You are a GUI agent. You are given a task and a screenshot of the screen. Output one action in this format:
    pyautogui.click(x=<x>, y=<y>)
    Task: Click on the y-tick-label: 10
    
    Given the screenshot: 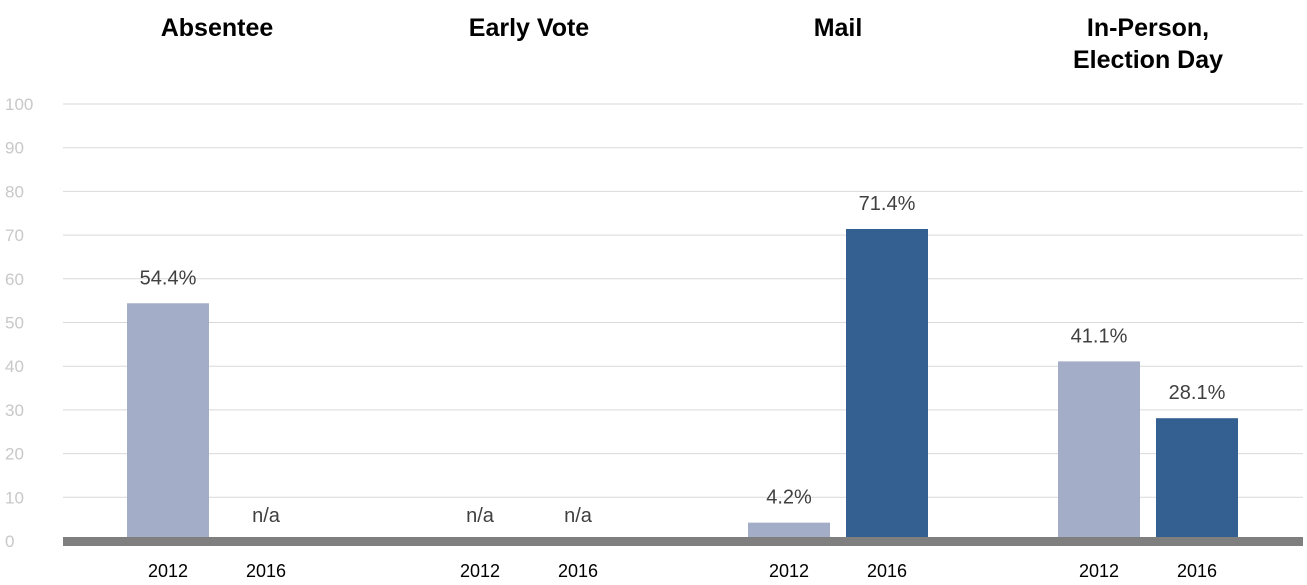 What is the action you would take?
    pyautogui.click(x=14, y=497)
    